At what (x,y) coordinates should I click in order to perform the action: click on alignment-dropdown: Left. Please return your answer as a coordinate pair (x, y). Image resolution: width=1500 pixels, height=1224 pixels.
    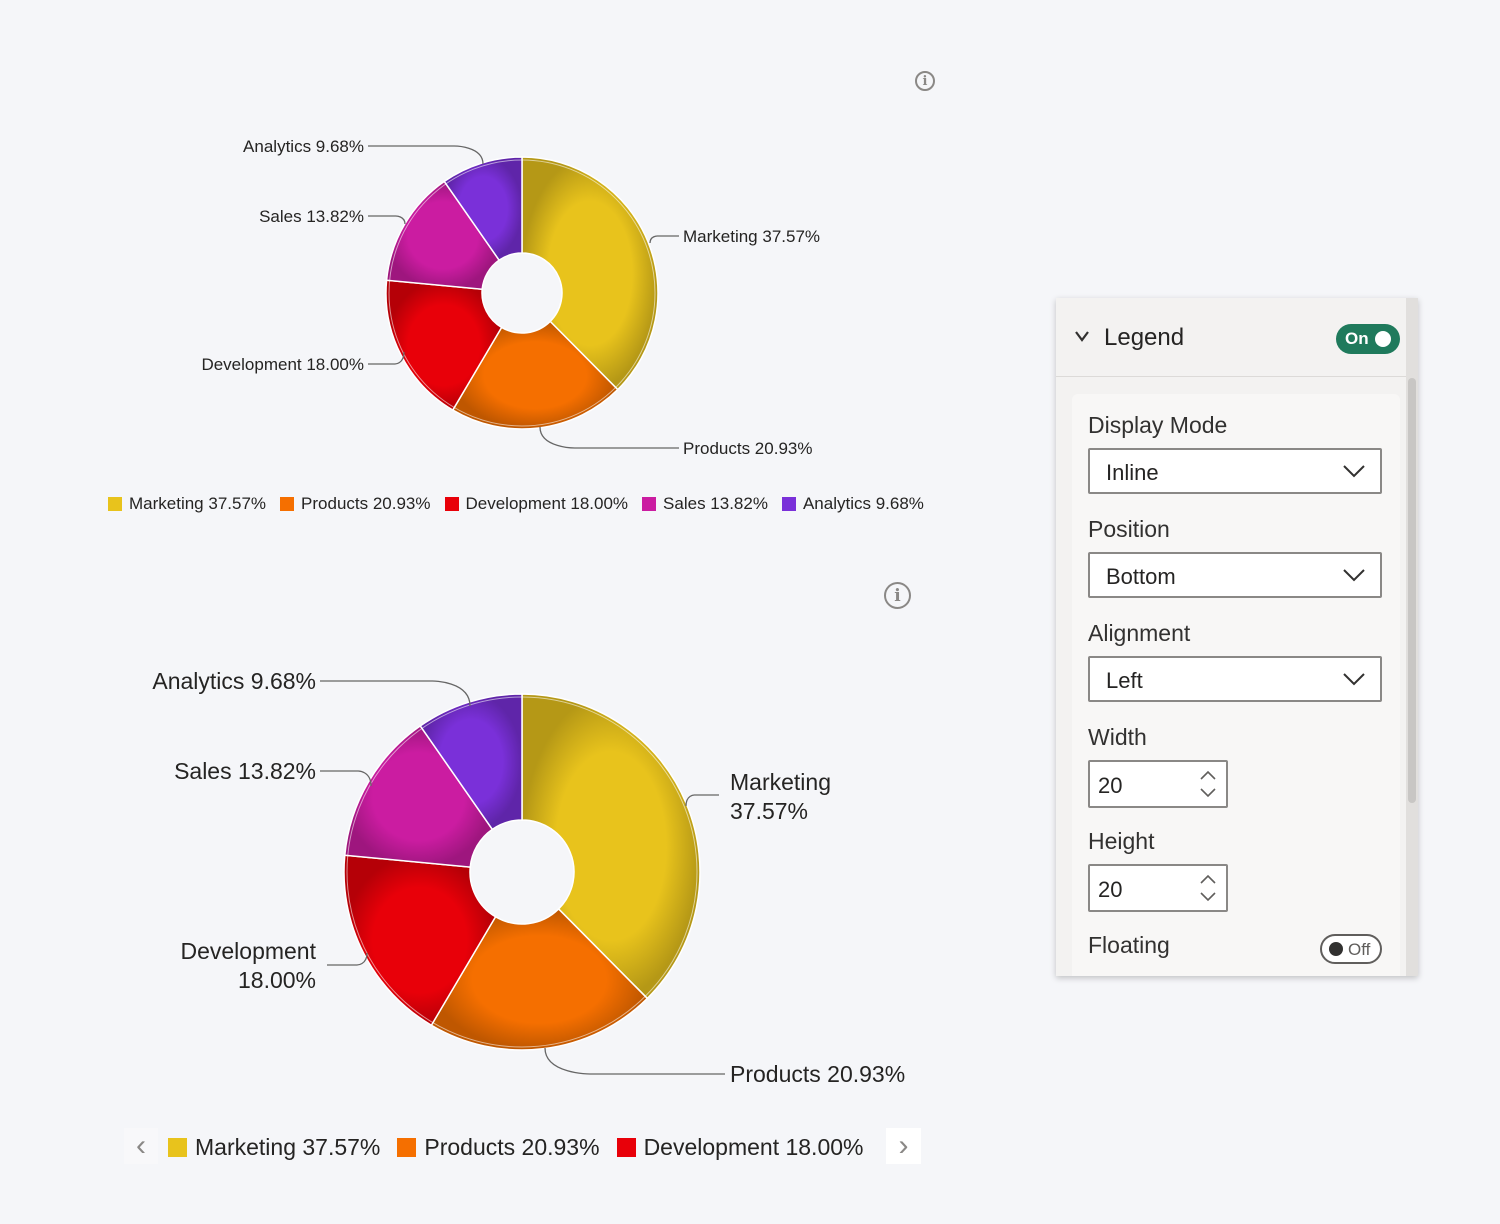
    Looking at the image, I should click on (1235, 679).